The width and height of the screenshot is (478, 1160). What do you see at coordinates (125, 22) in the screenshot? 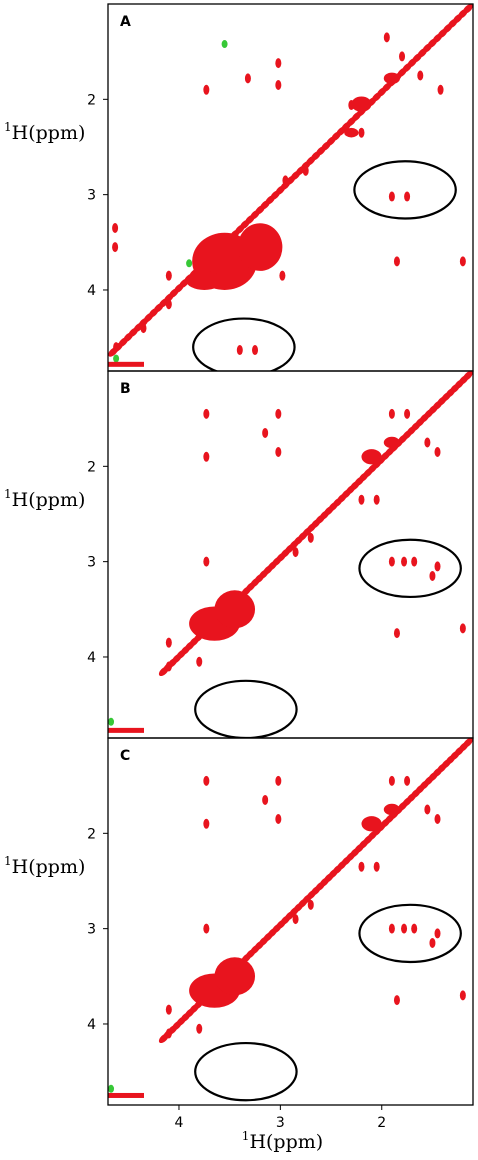
I see `panel-label: A` at bounding box center [125, 22].